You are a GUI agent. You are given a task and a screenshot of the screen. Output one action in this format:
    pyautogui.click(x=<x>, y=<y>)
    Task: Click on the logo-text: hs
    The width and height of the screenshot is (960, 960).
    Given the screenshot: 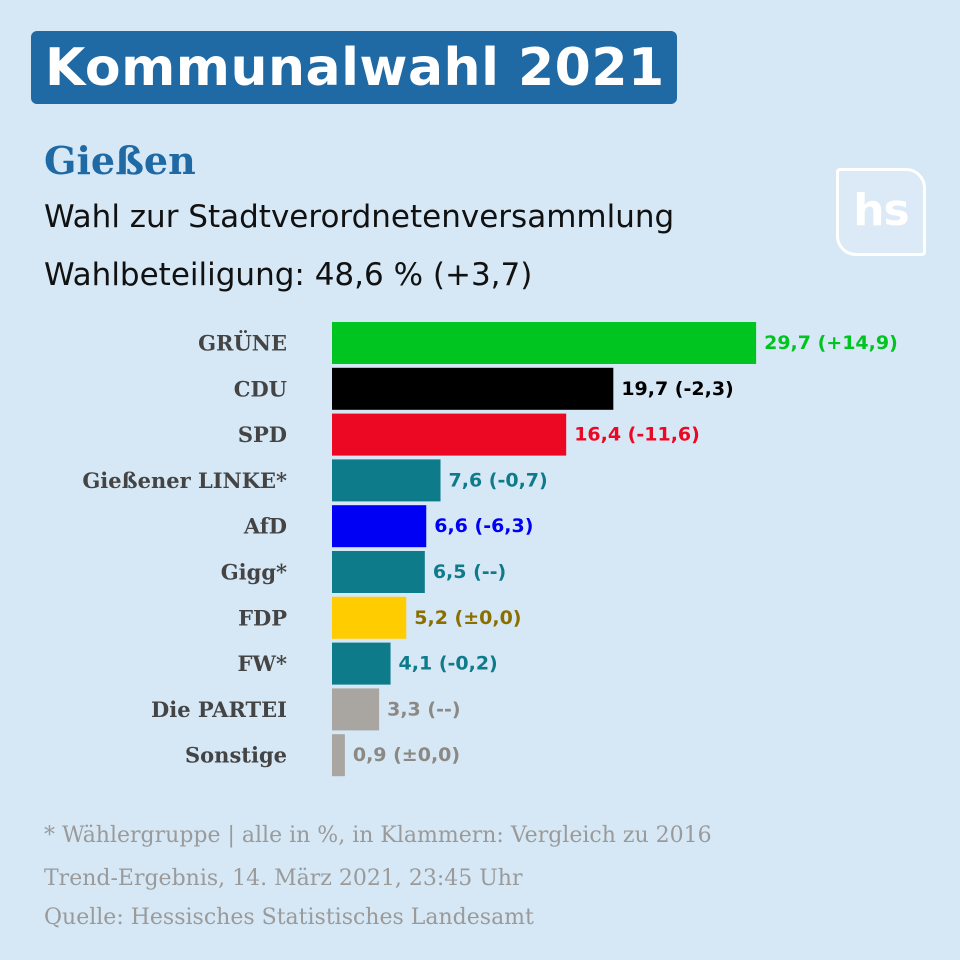 What is the action you would take?
    pyautogui.click(x=881, y=210)
    